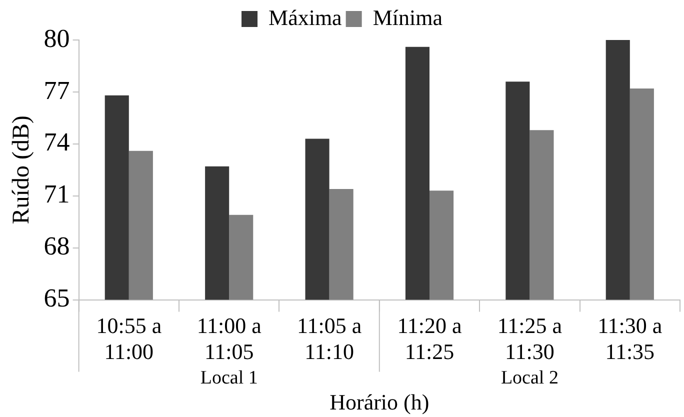  What do you see at coordinates (57, 246) in the screenshot?
I see `y-tick-label: 68` at bounding box center [57, 246].